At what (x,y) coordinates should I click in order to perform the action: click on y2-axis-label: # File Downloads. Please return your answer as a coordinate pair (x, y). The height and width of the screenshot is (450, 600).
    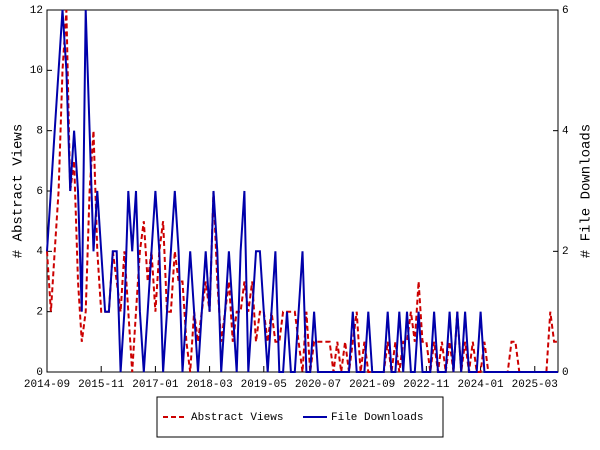
    Looking at the image, I should click on (587, 191).